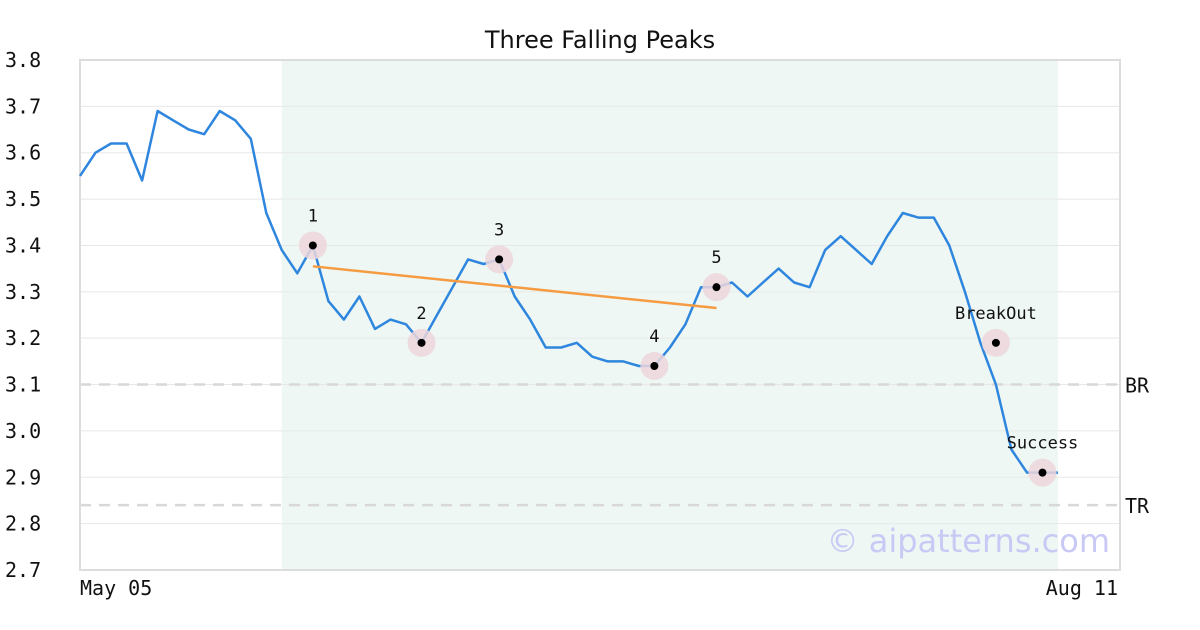  I want to click on reference-line-label: TR, so click(1137, 506).